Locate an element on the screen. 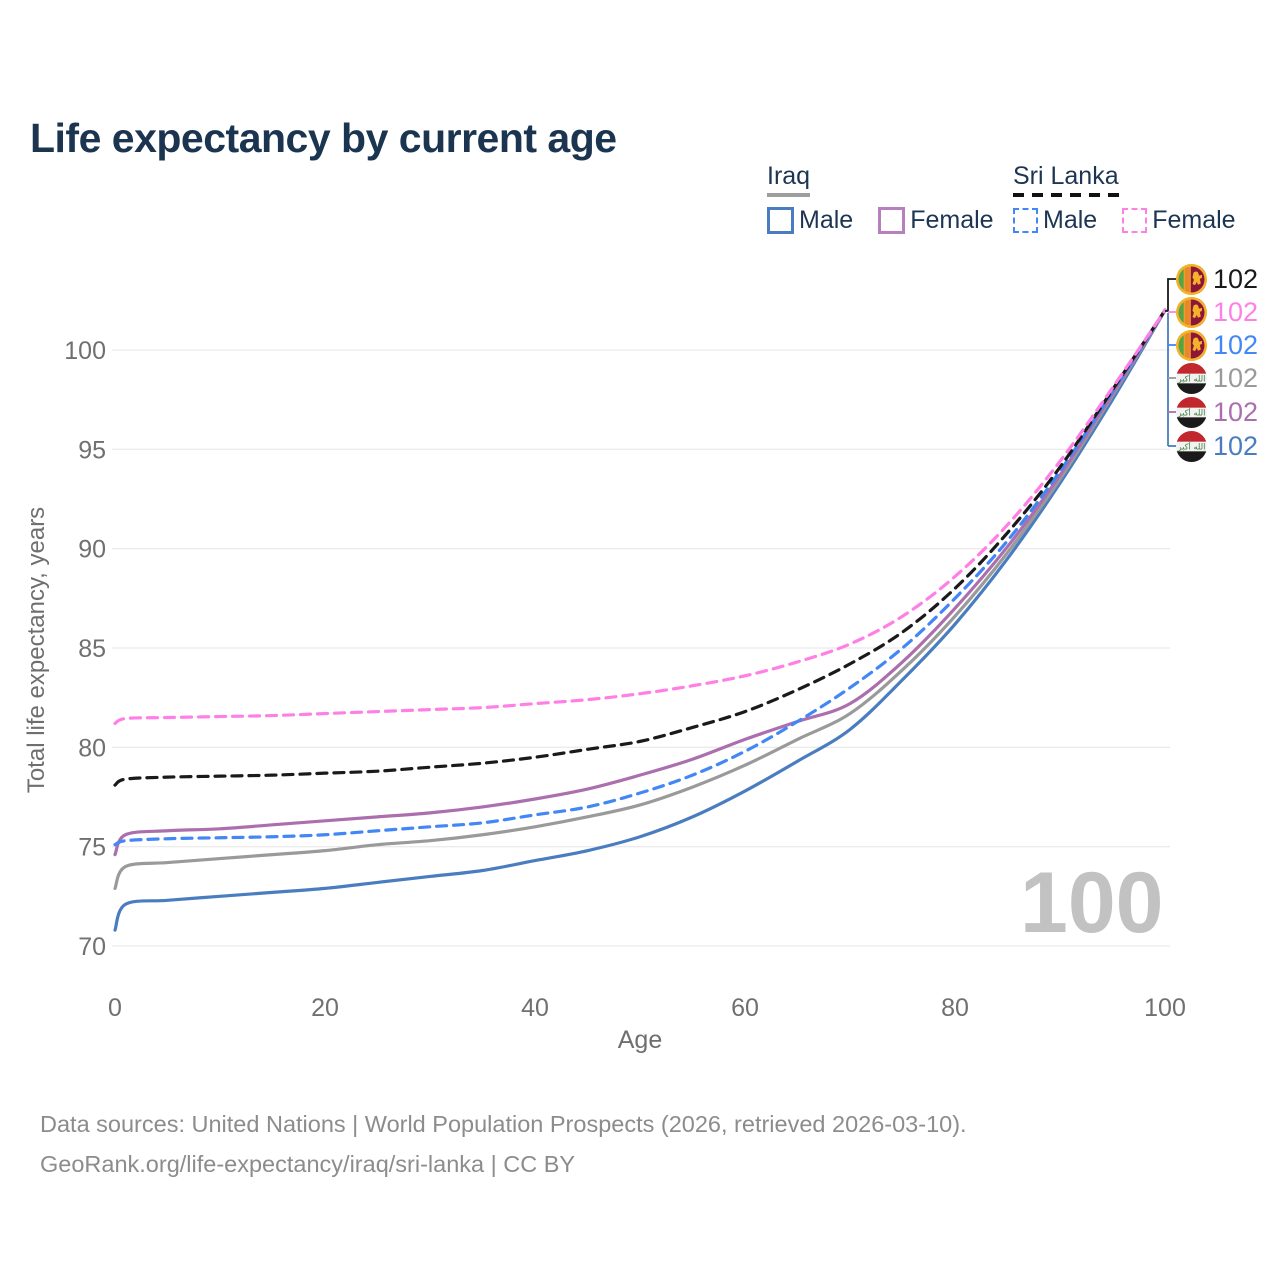 This screenshot has height=1280, width=1280. end-label-sri-lanka-male: 102 is located at coordinates (1217, 345).